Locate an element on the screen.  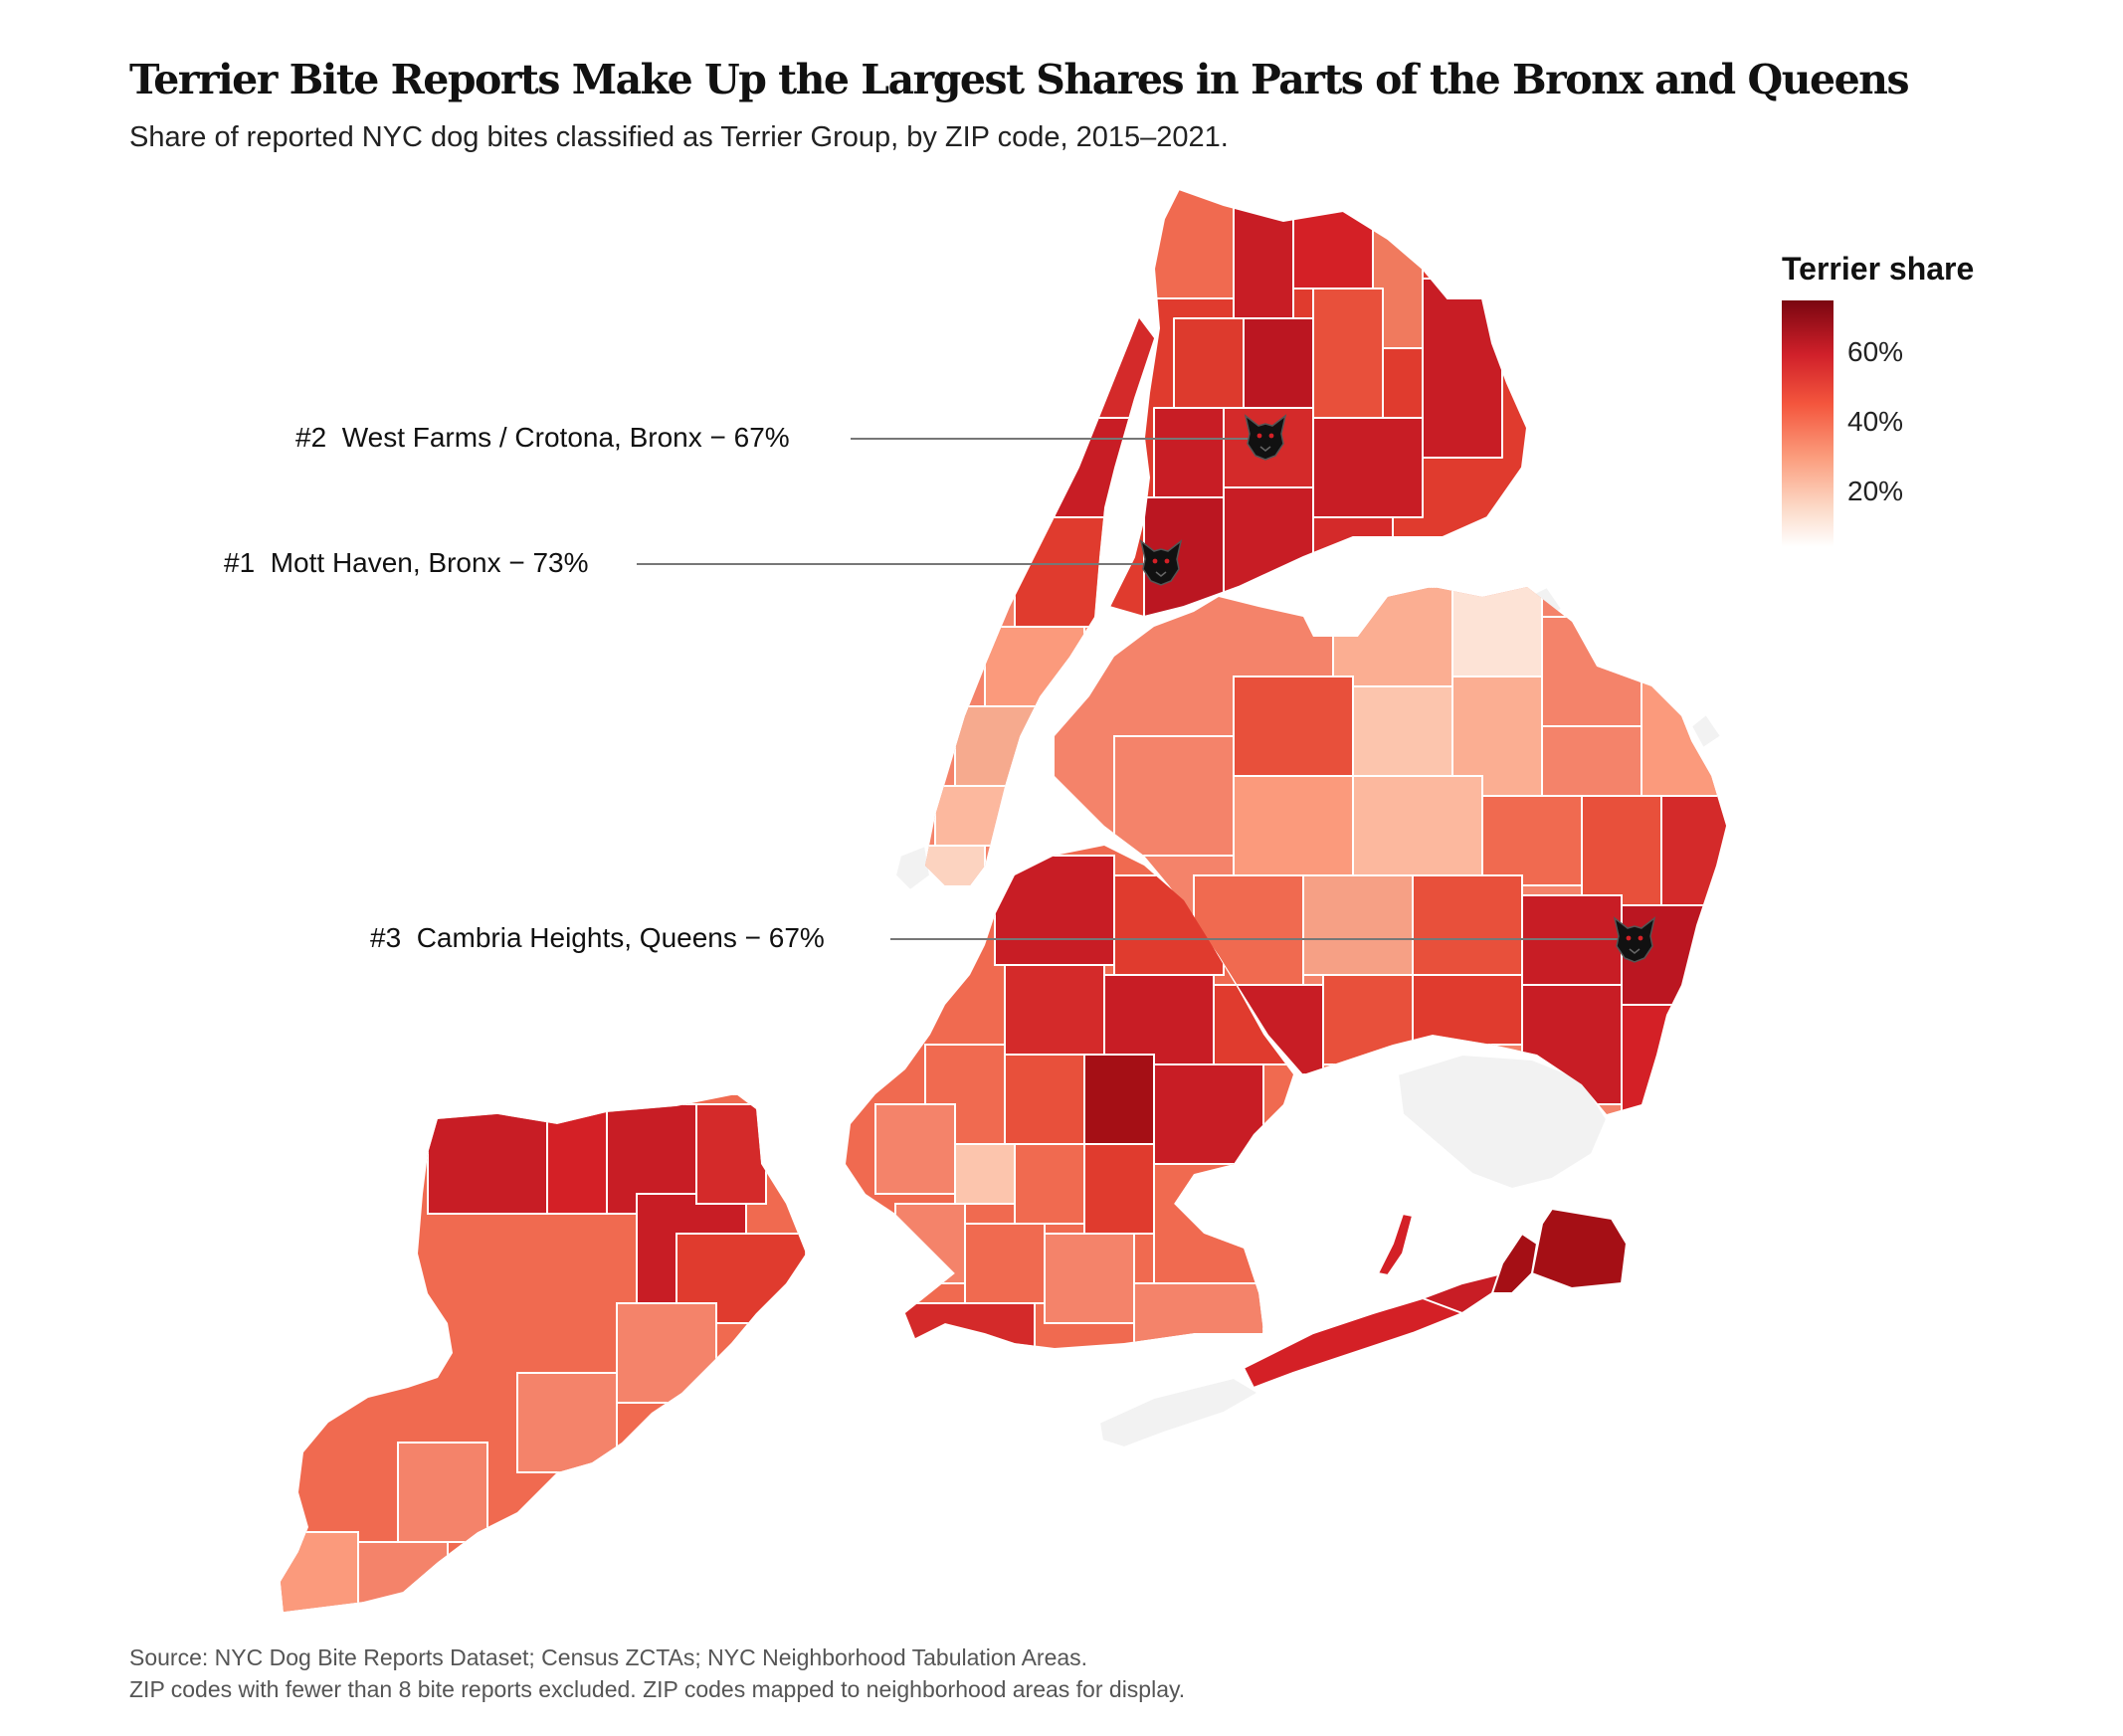
callout-leaders is located at coordinates (1134, 689).